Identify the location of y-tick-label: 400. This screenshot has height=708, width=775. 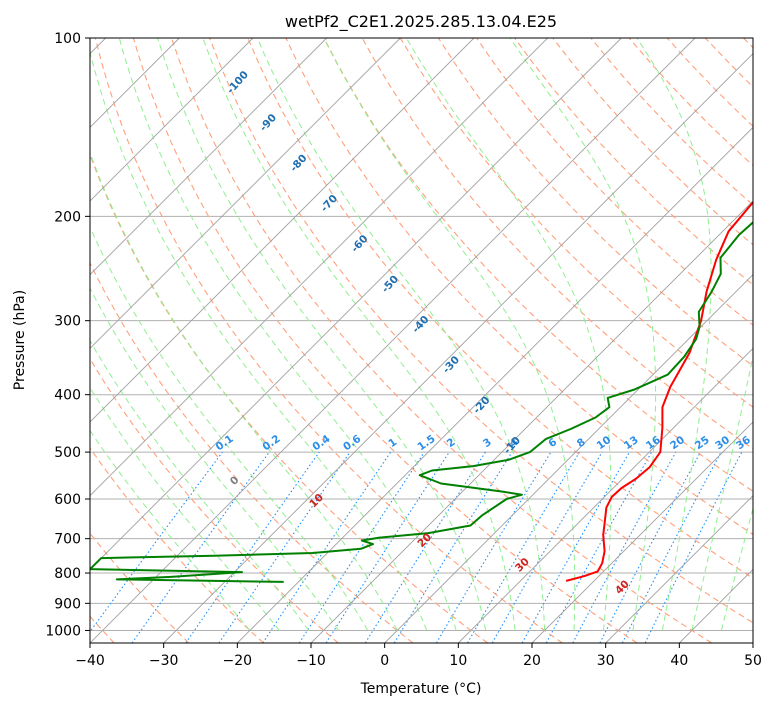
(67, 396).